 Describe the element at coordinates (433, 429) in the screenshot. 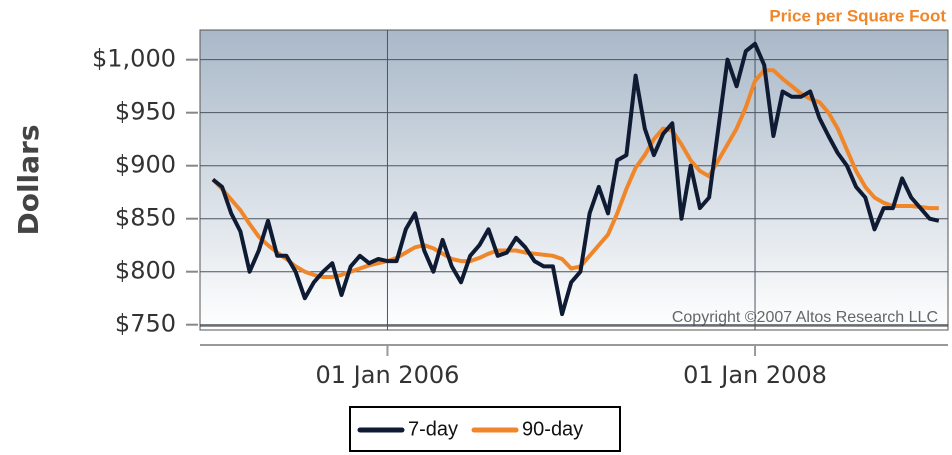

I see `legend-label: 7-day` at that location.